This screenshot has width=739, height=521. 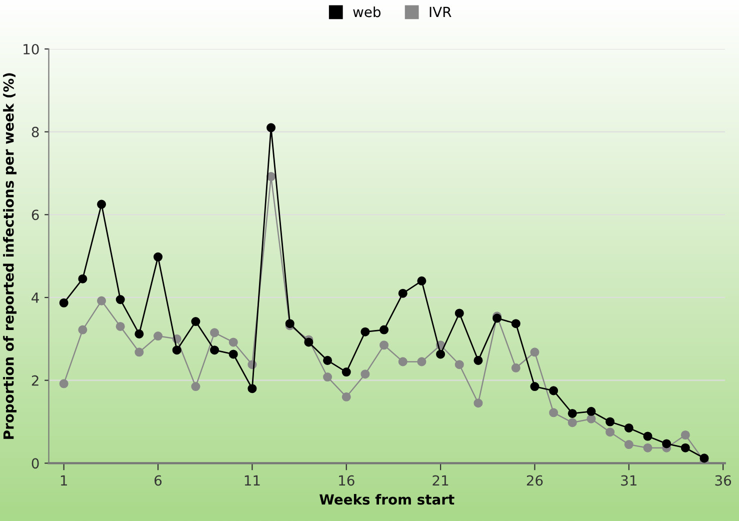 What do you see at coordinates (252, 480) in the screenshot?
I see `x-tick-label: 11` at bounding box center [252, 480].